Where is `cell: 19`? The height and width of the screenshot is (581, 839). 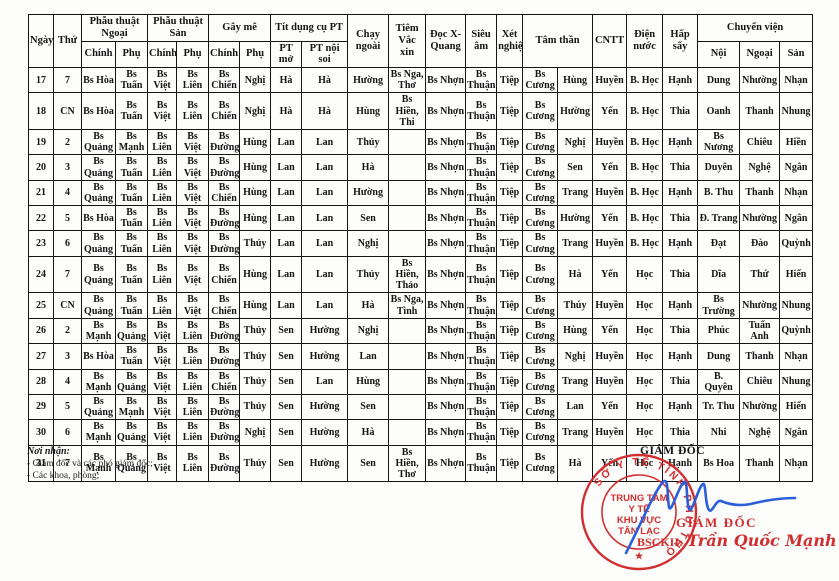
cell: 19 is located at coordinates (41, 142).